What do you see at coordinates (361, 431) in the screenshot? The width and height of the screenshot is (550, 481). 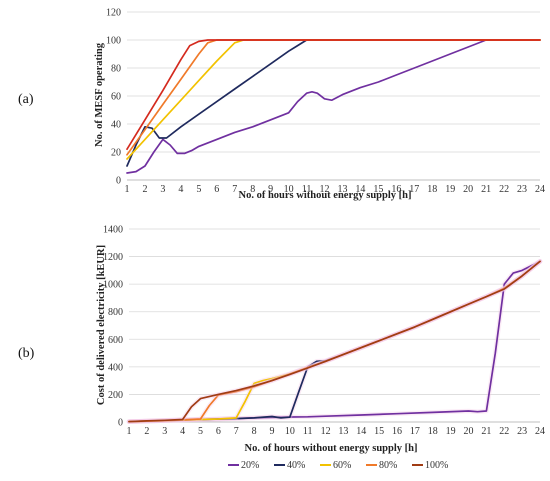 I see `x-tick-label-b: 14` at bounding box center [361, 431].